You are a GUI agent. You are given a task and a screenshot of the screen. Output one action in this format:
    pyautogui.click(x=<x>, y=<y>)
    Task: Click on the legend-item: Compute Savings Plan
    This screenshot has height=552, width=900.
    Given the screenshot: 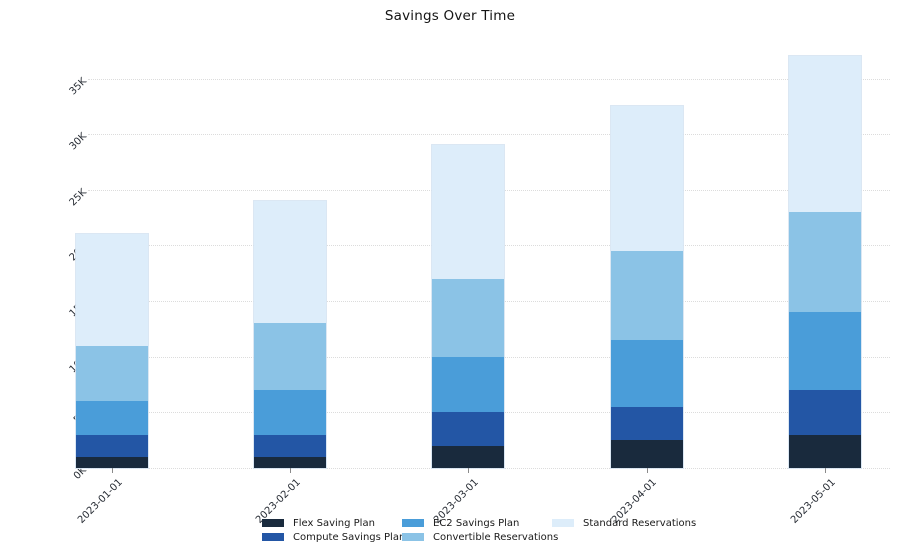 What is the action you would take?
    pyautogui.click(x=333, y=537)
    